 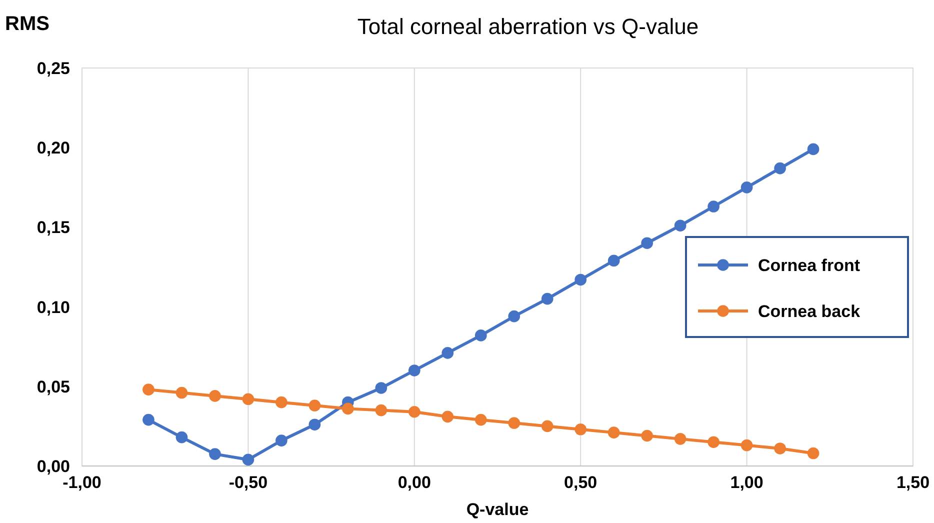 I want to click on y-tick-label: 0,20, so click(x=53, y=148).